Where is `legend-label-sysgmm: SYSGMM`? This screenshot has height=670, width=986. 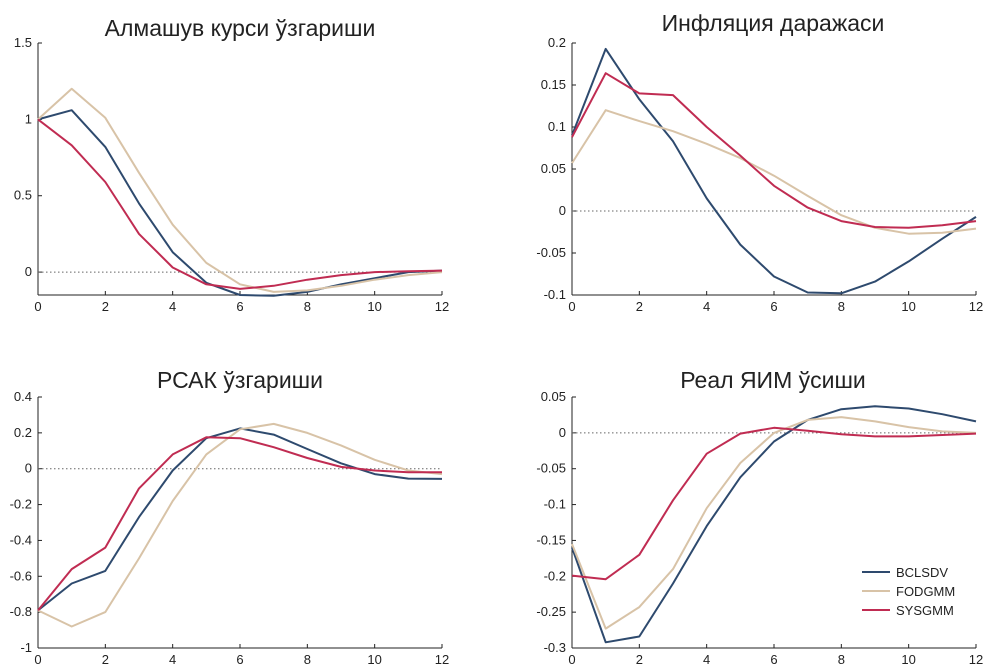
legend-label-sysgmm: SYSGMM is located at coordinates (925, 610).